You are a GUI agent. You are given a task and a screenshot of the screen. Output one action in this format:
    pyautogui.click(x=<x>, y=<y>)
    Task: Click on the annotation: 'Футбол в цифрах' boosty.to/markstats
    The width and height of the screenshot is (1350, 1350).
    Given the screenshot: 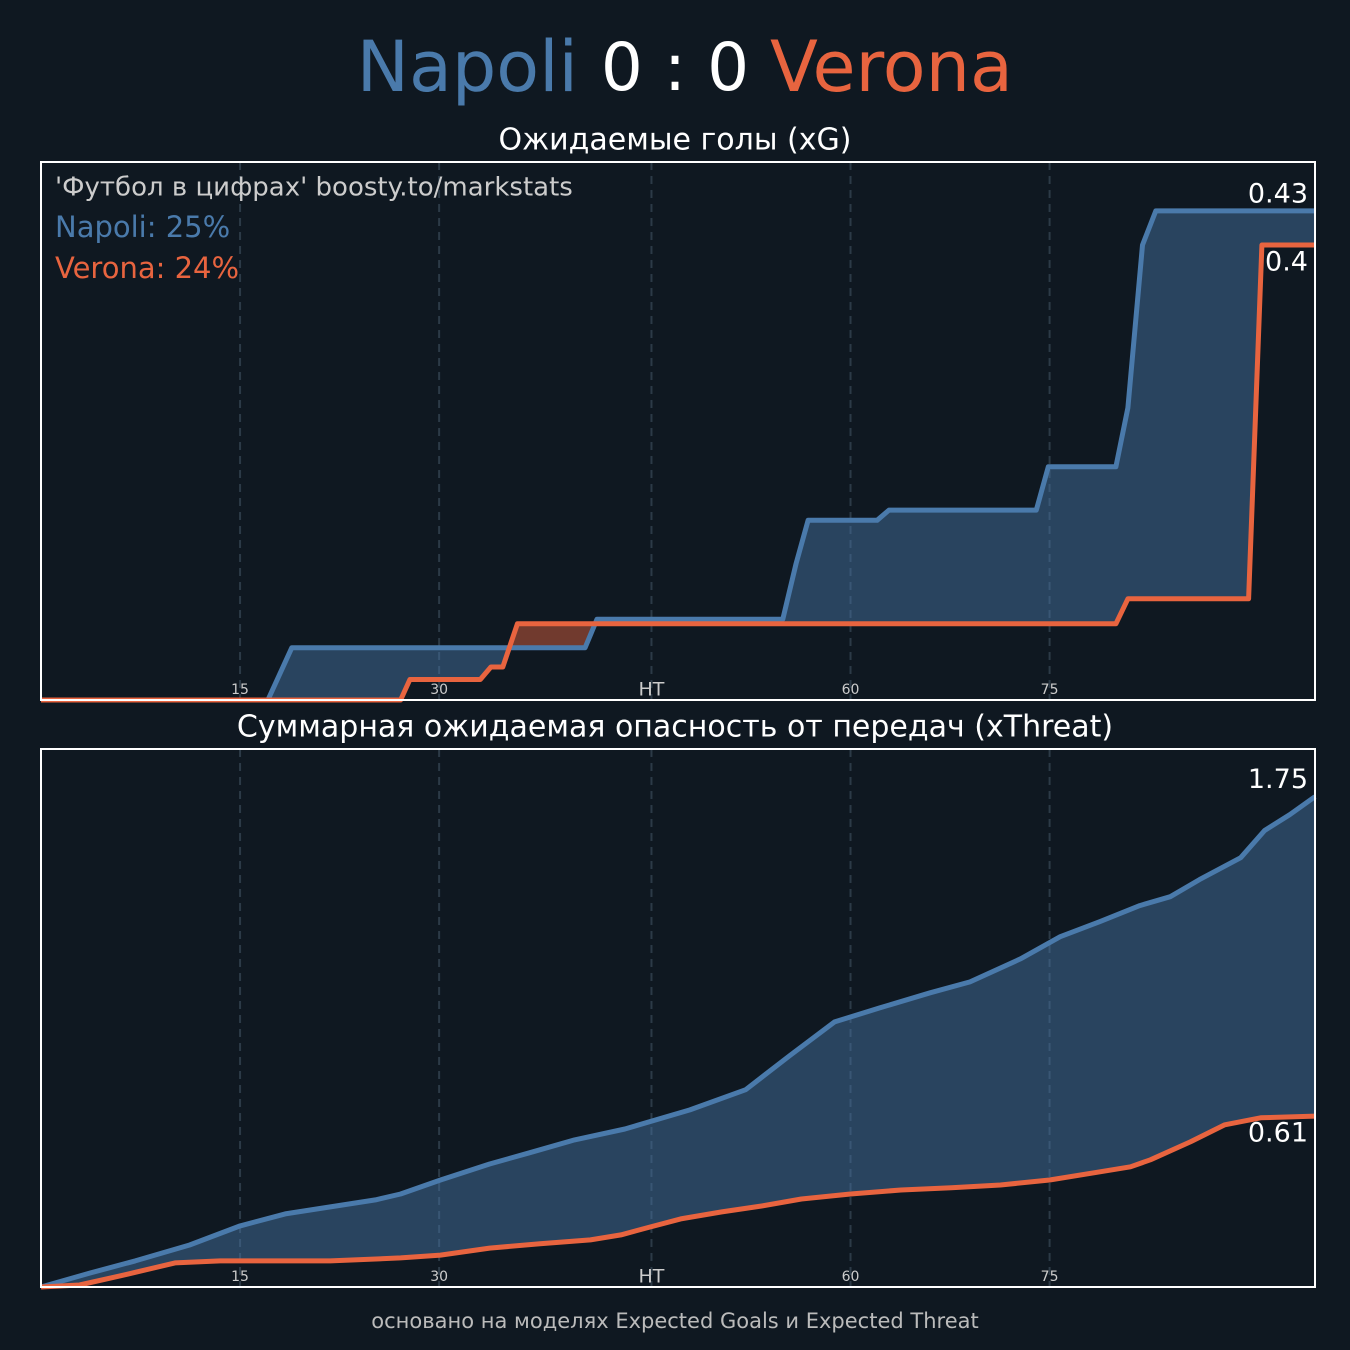 What is the action you would take?
    pyautogui.click(x=314, y=188)
    